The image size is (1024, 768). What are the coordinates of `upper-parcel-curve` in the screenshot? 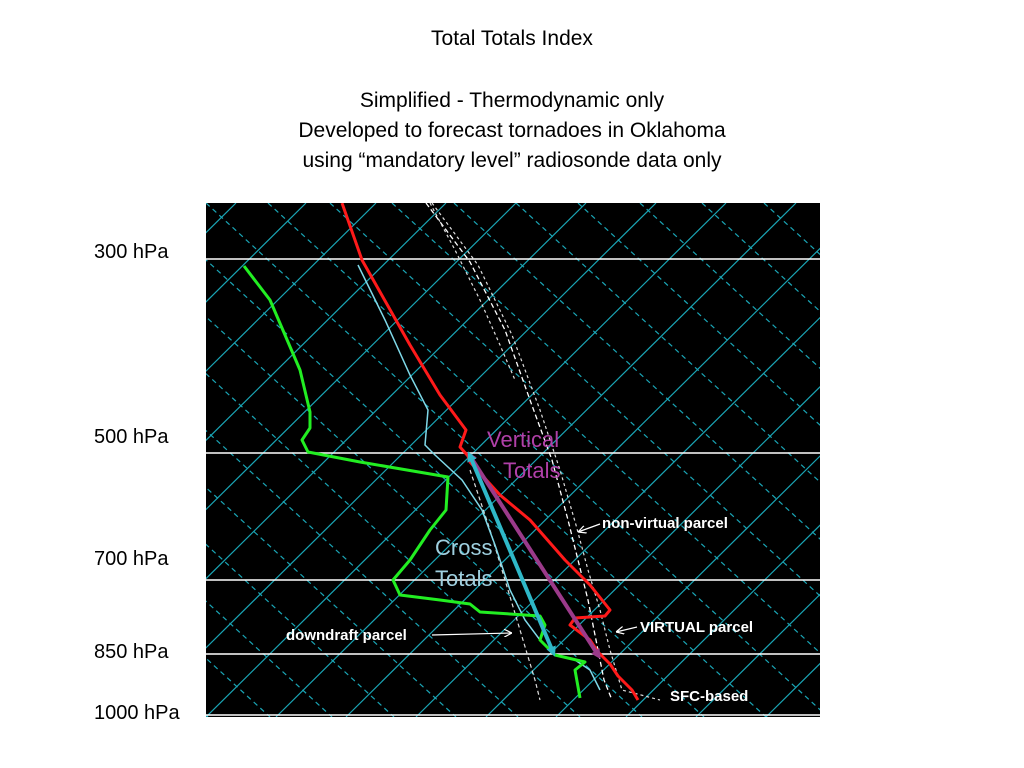 It's located at (472, 292).